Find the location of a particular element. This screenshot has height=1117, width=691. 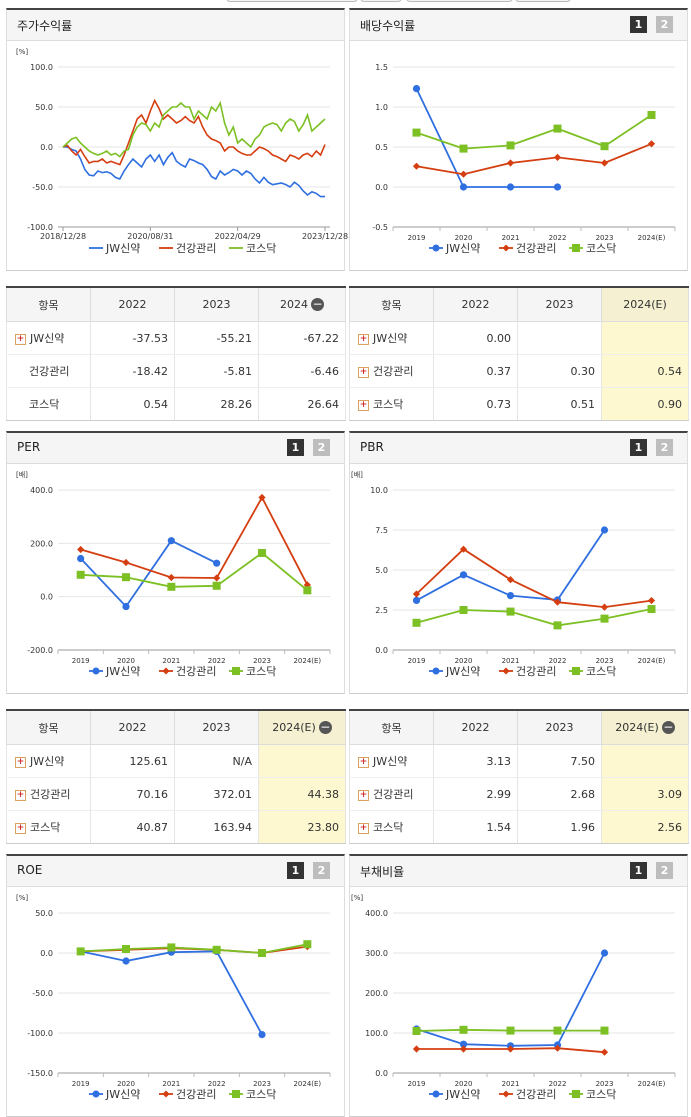

table-header-row: 항목 2022 2023 2024− is located at coordinates (176, 304).